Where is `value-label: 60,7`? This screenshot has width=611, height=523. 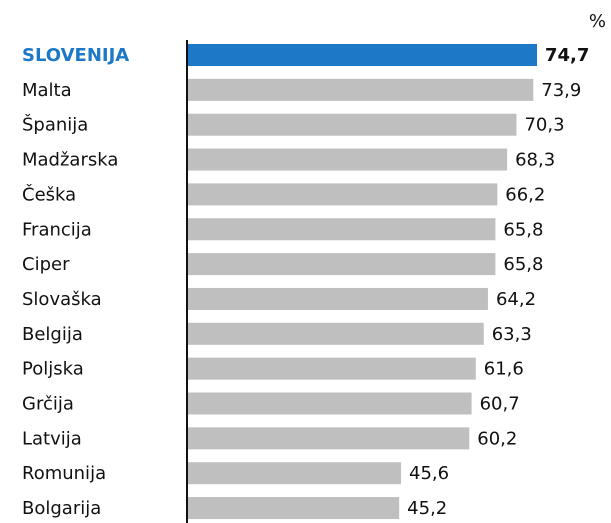
value-label: 60,7 is located at coordinates (500, 404).